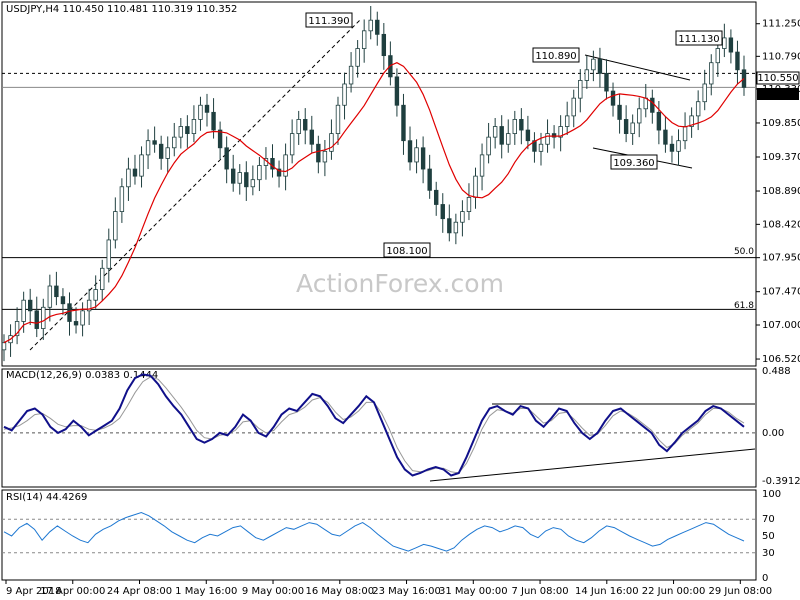  What do you see at coordinates (781, 191) in the screenshot?
I see `price-ytick-label: 108.890` at bounding box center [781, 191].